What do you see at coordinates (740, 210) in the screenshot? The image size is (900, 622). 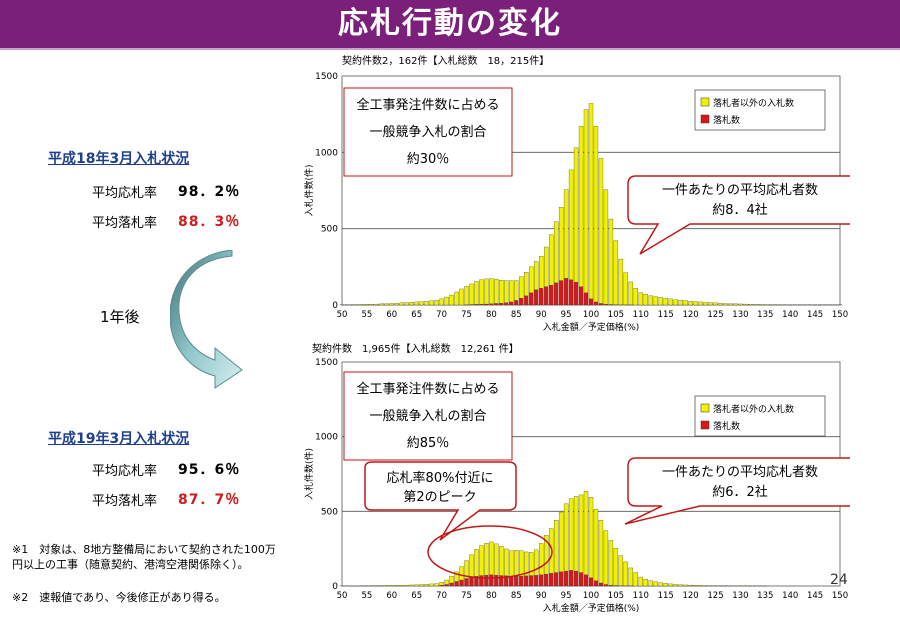 I see `avg-bidders-text: 約8．4社` at bounding box center [740, 210].